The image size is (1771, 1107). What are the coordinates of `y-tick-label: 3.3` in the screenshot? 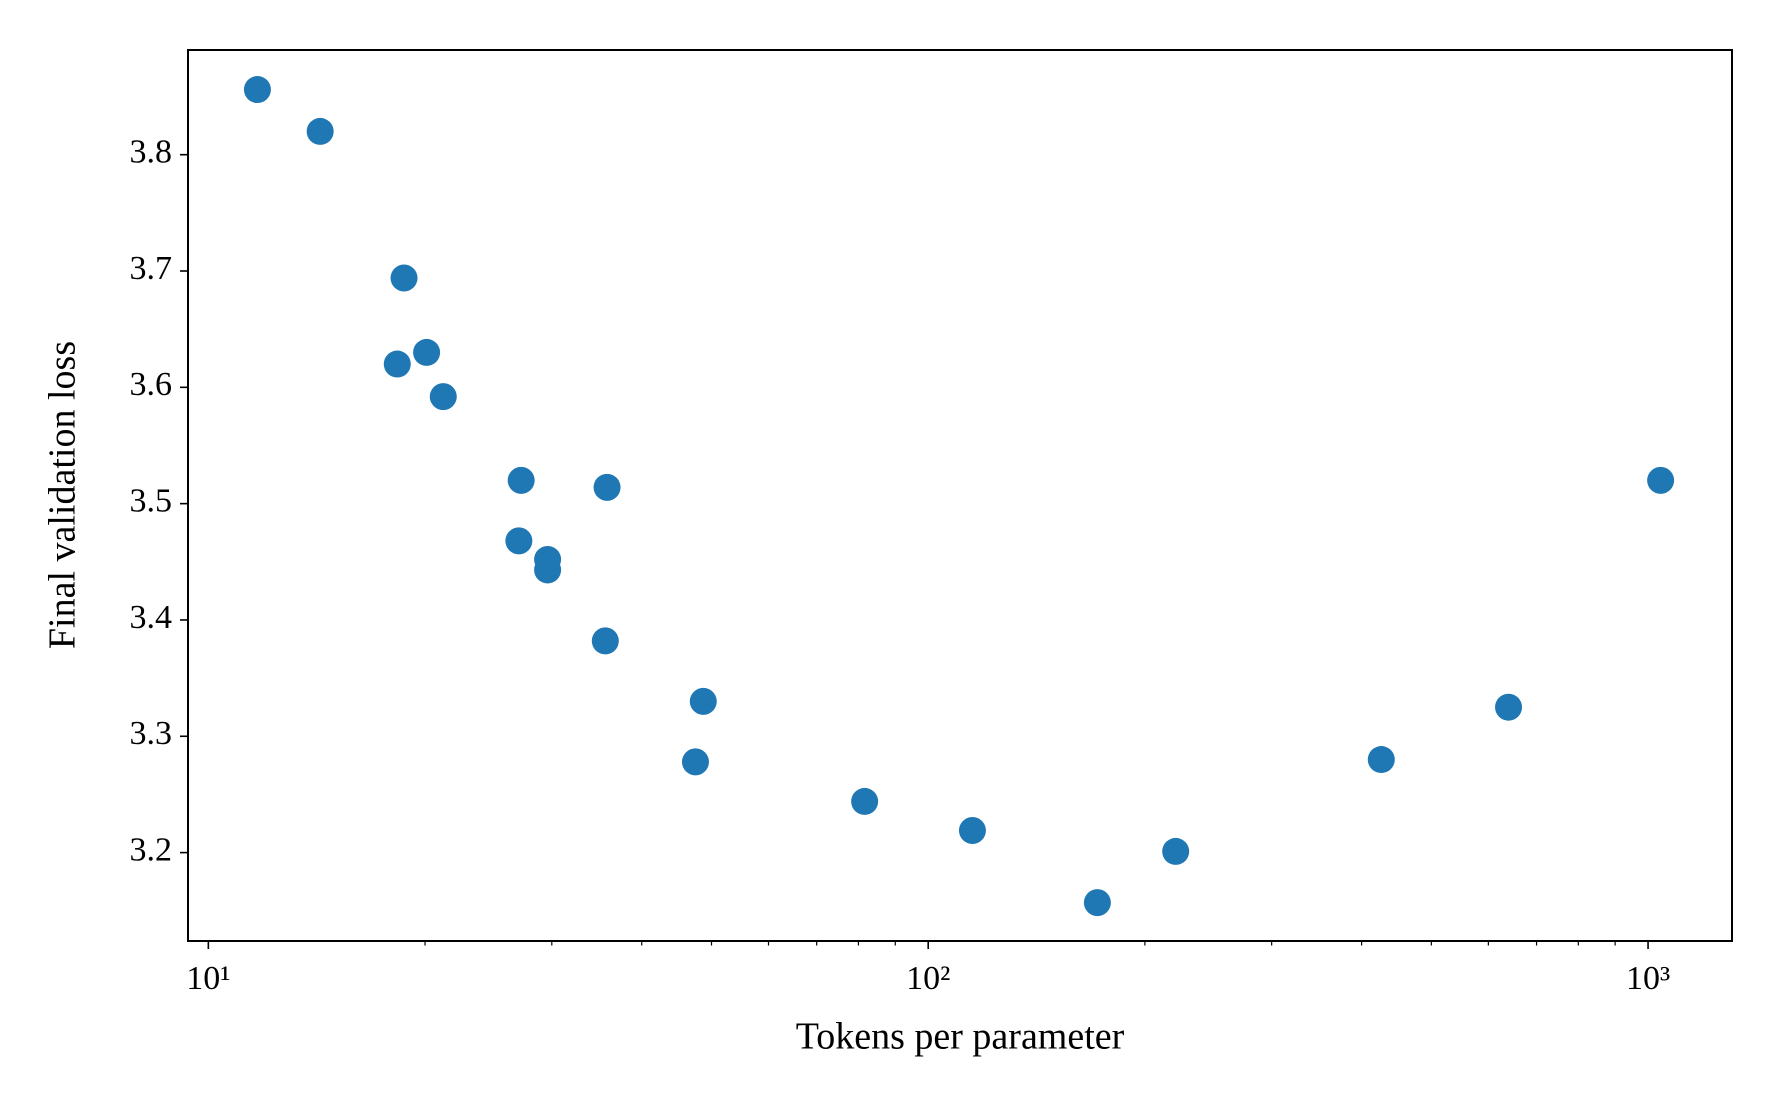 It's located at (151, 733).